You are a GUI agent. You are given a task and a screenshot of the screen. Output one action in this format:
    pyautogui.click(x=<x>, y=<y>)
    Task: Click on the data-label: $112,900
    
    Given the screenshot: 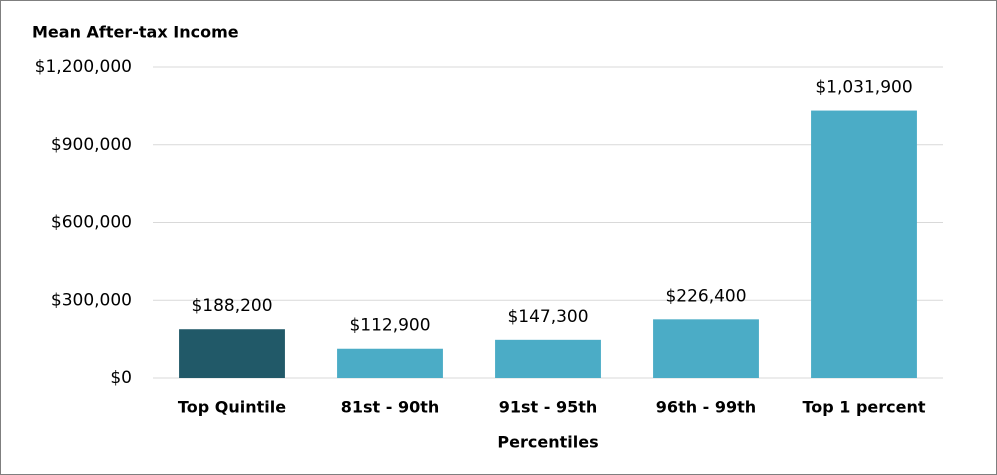 What is the action you would take?
    pyautogui.click(x=389, y=326)
    